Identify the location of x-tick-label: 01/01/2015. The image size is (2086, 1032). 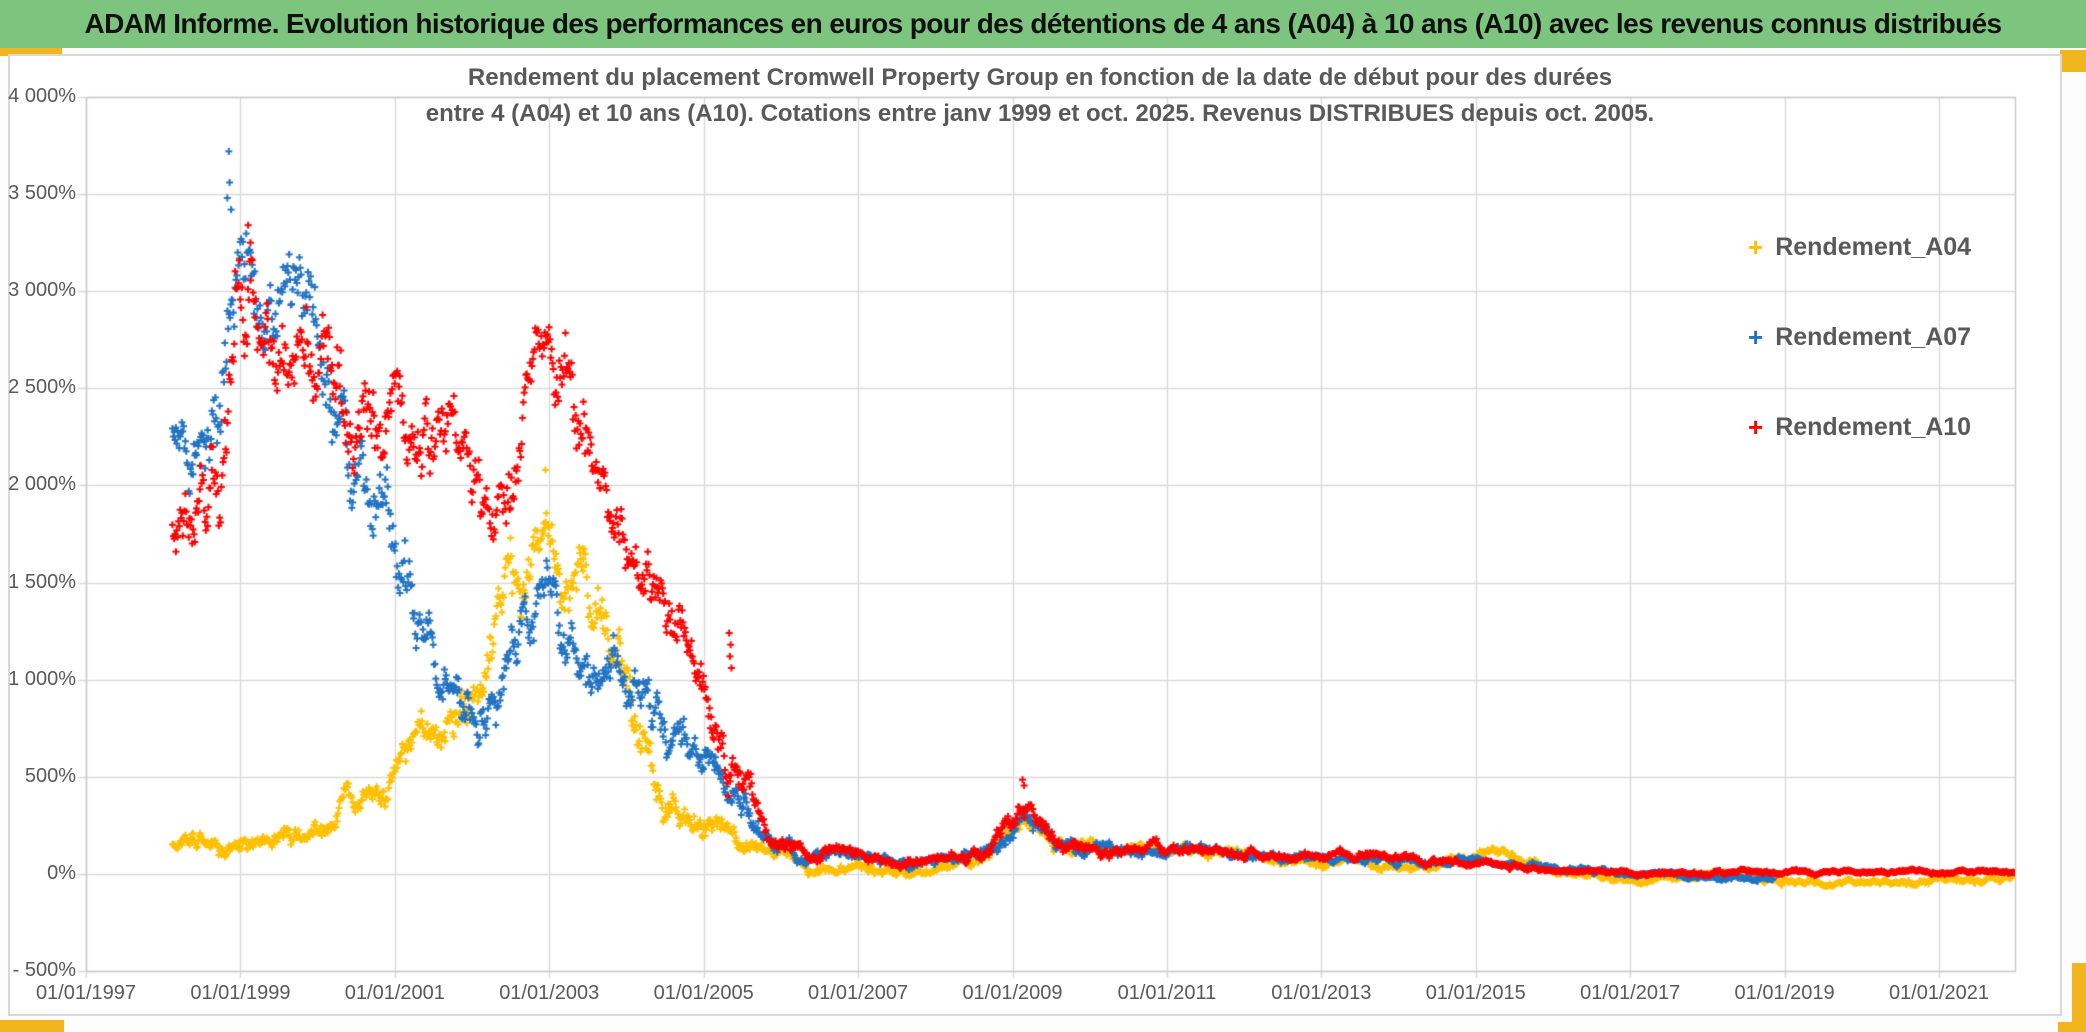
(1475, 993).